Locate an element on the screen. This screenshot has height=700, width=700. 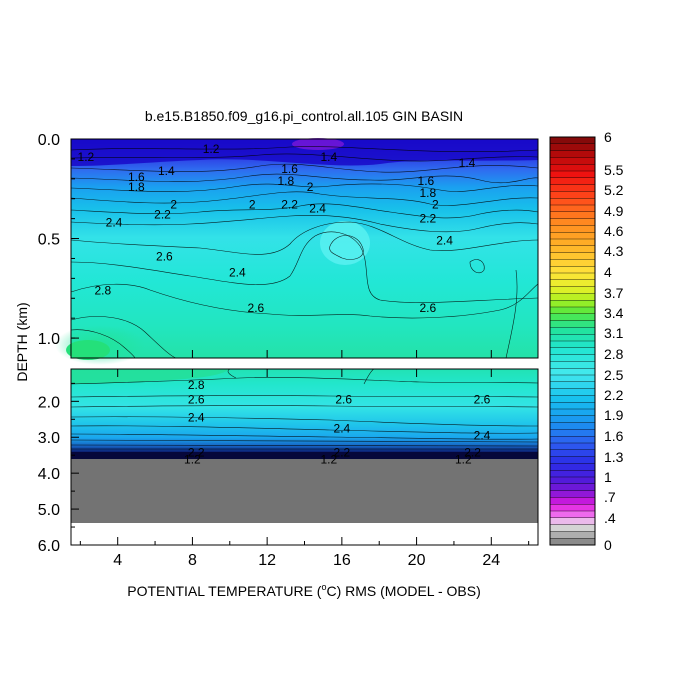
colorbar-label: 1.9 is located at coordinates (614, 415).